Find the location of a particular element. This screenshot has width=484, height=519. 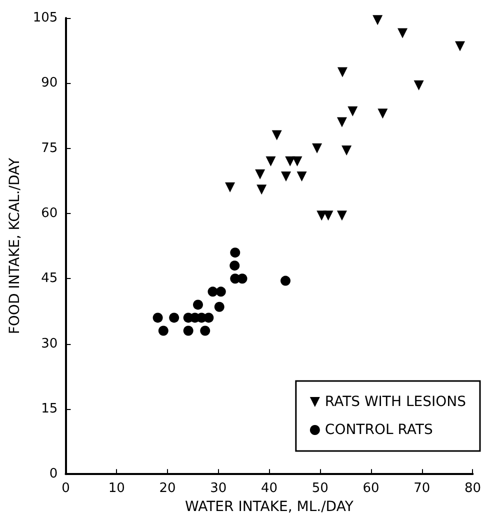

x-tick-label: 70 is located at coordinates (422, 488).